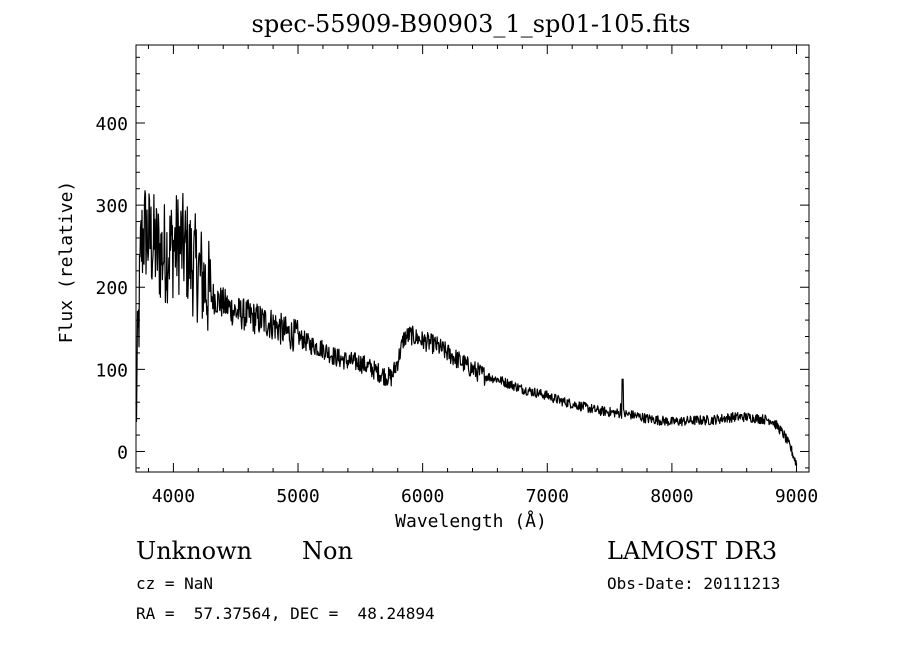 This screenshot has height=649, width=900. What do you see at coordinates (297, 496) in the screenshot?
I see `x-tick-label: 5000` at bounding box center [297, 496].